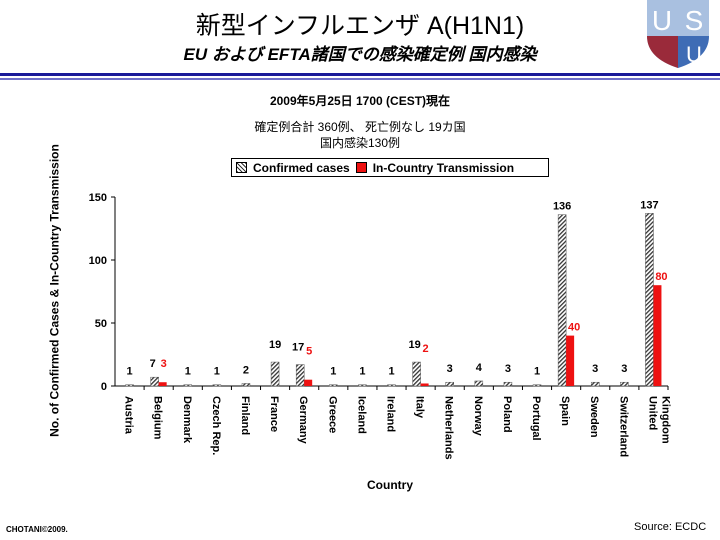  What do you see at coordinates (426, 349) in the screenshot?
I see `data-label-transmission: 2` at bounding box center [426, 349].